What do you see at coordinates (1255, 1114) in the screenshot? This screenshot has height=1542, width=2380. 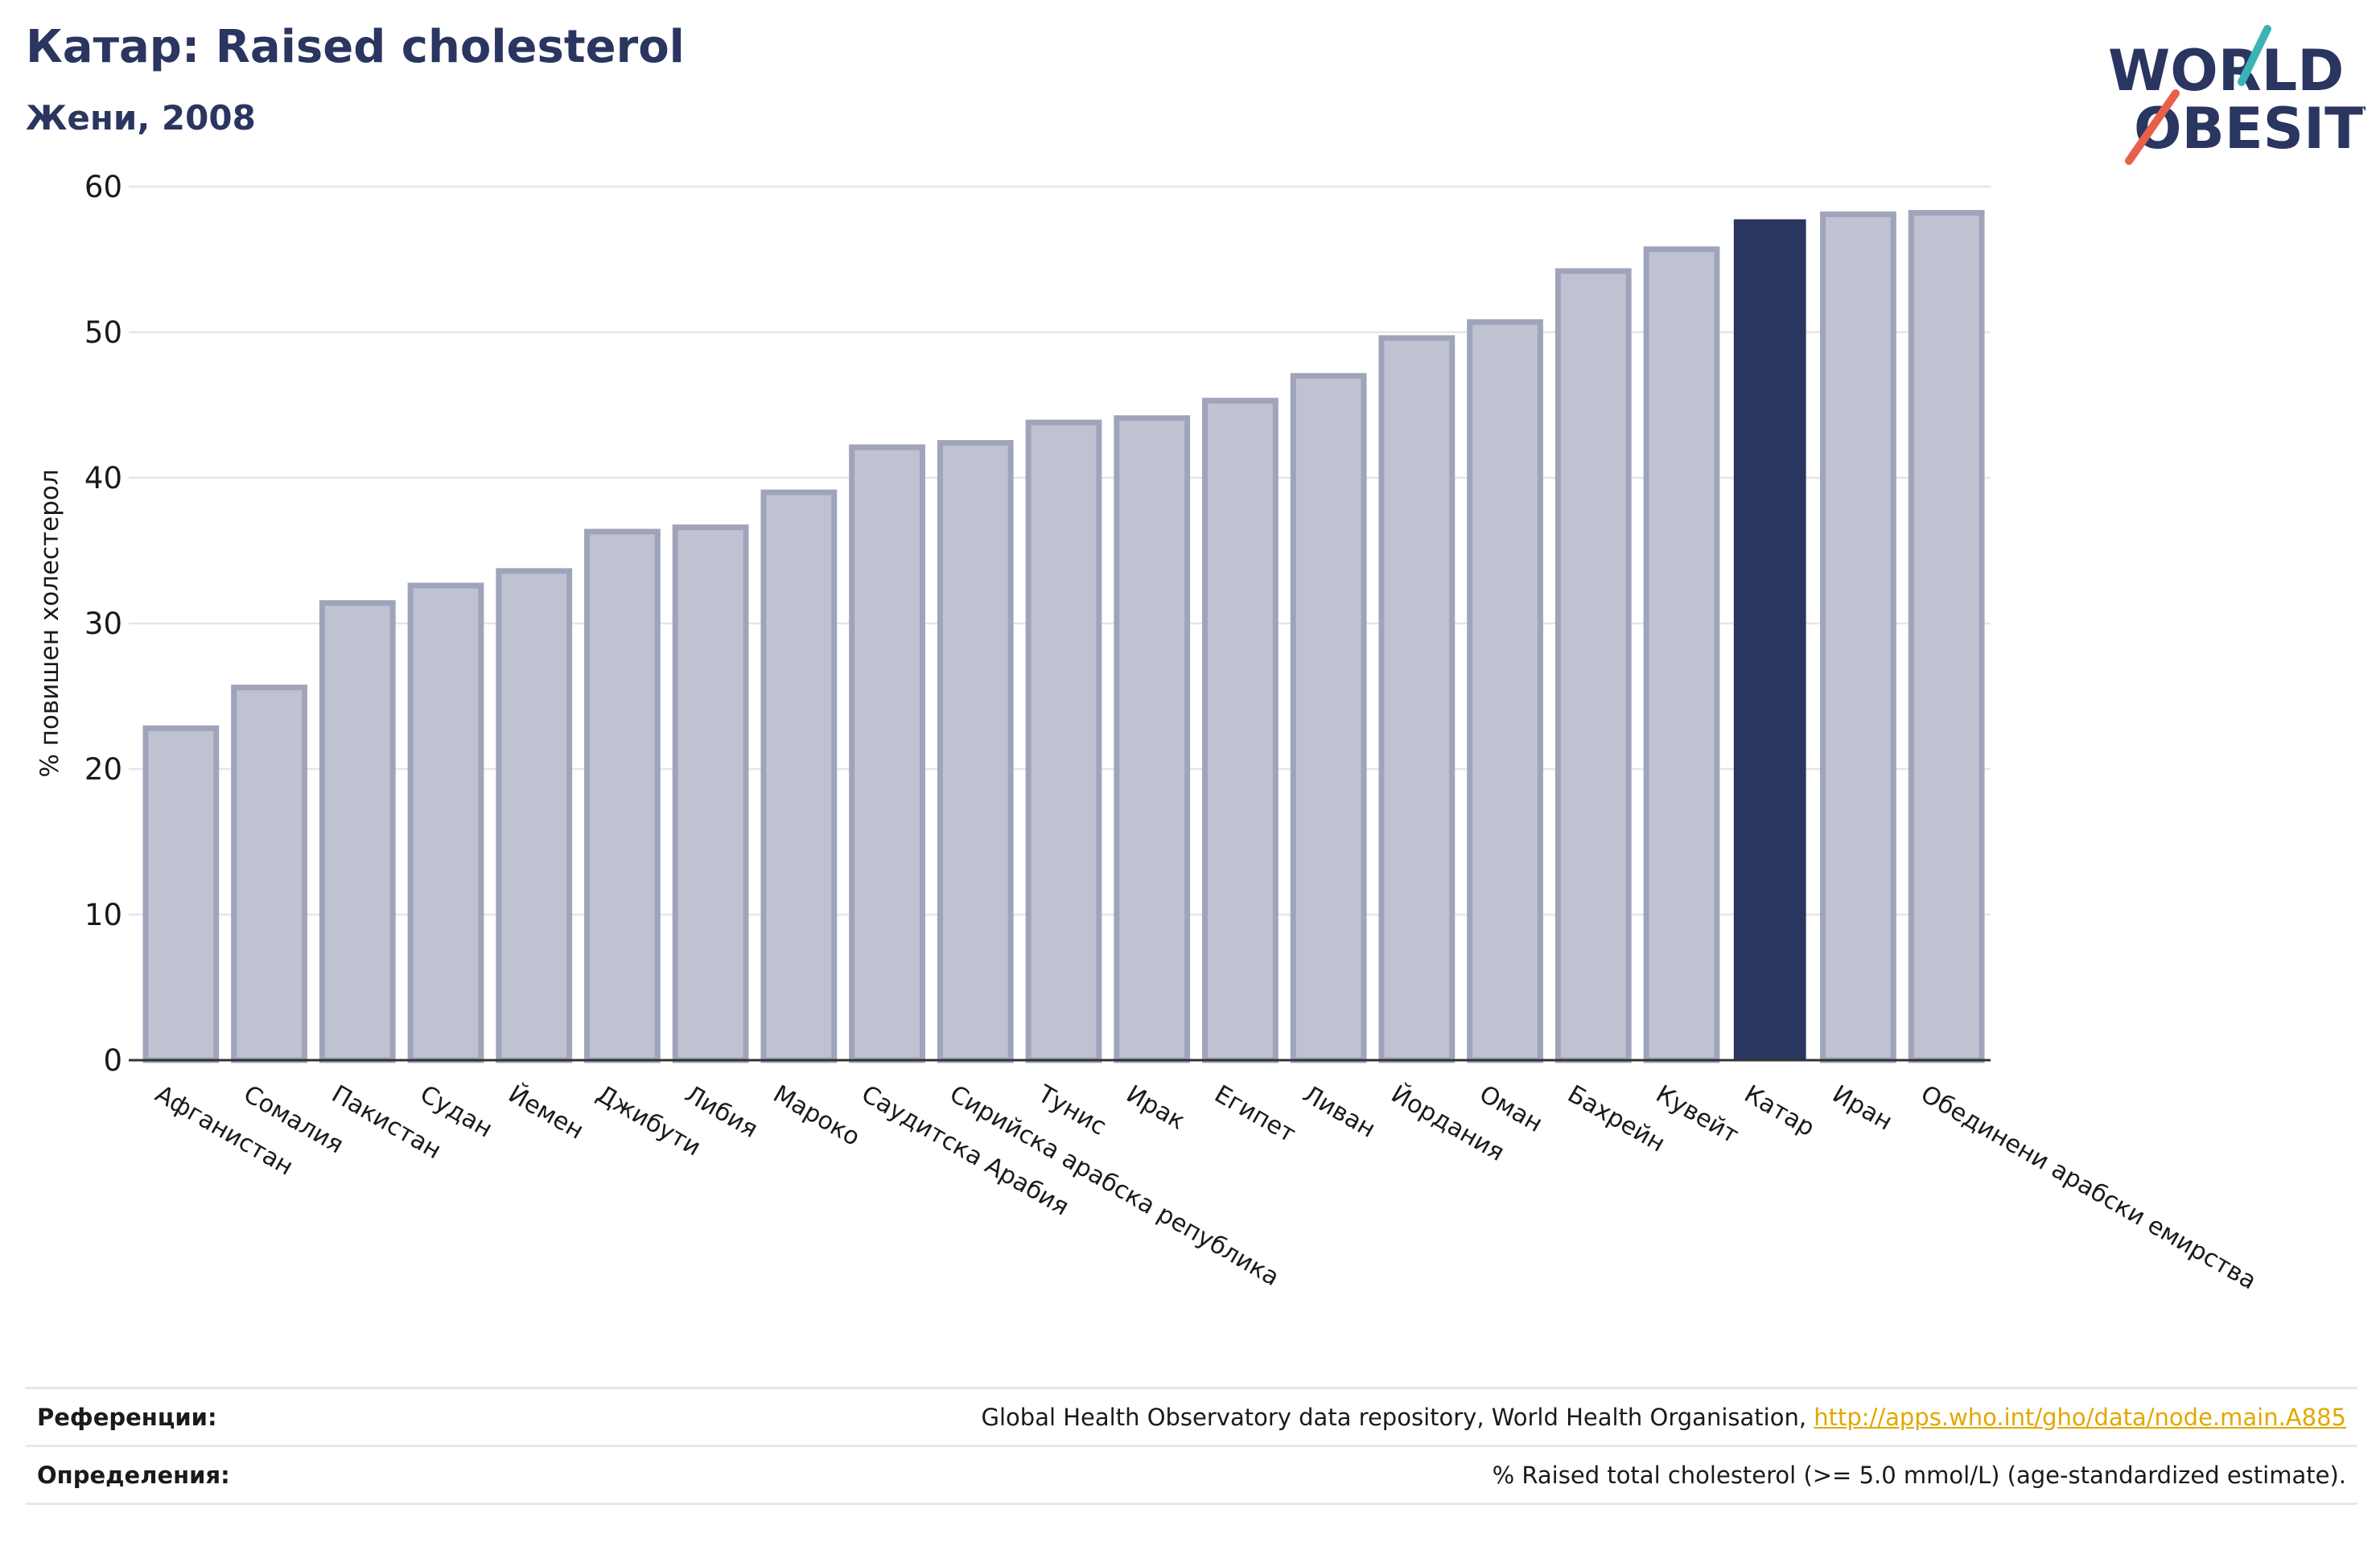 I see `x-tick-label: Египет` at bounding box center [1255, 1114].